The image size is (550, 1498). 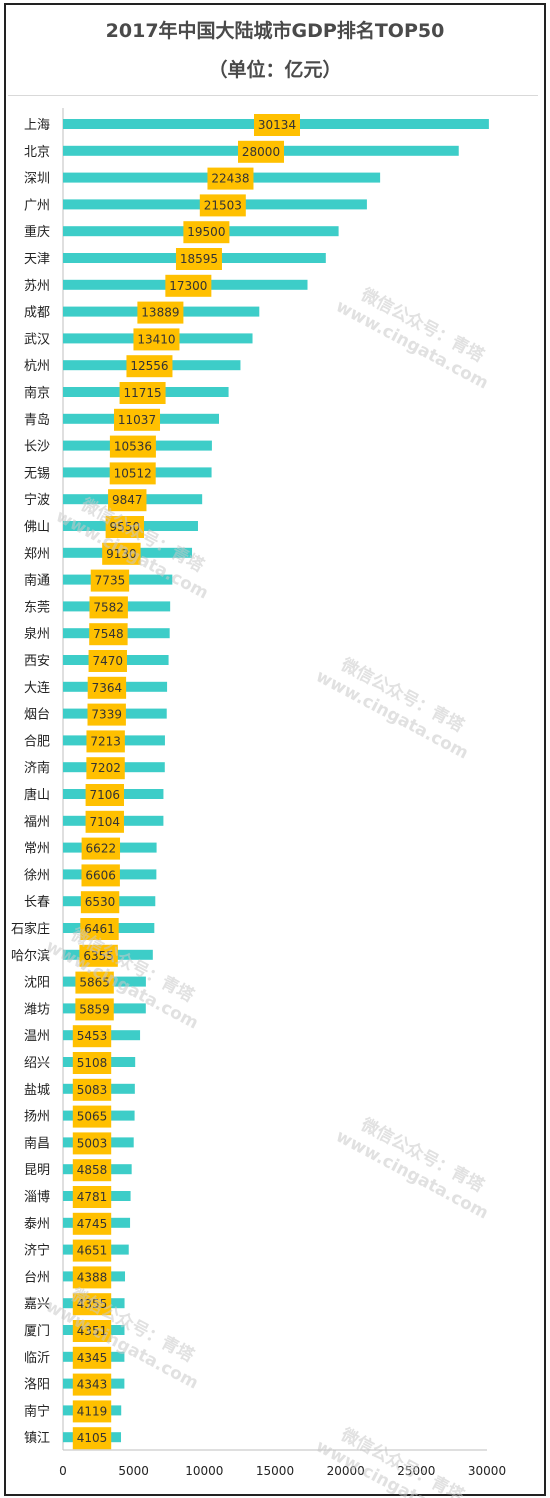 I want to click on data-label: 10536, so click(x=133, y=447).